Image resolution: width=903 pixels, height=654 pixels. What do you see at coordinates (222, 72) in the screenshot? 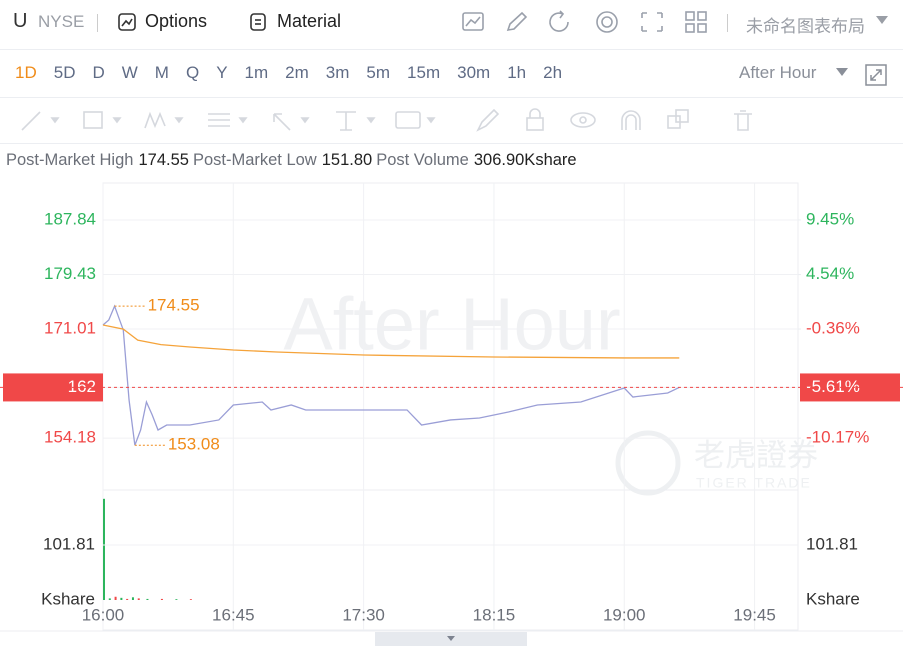
I see `period-button: Y` at bounding box center [222, 72].